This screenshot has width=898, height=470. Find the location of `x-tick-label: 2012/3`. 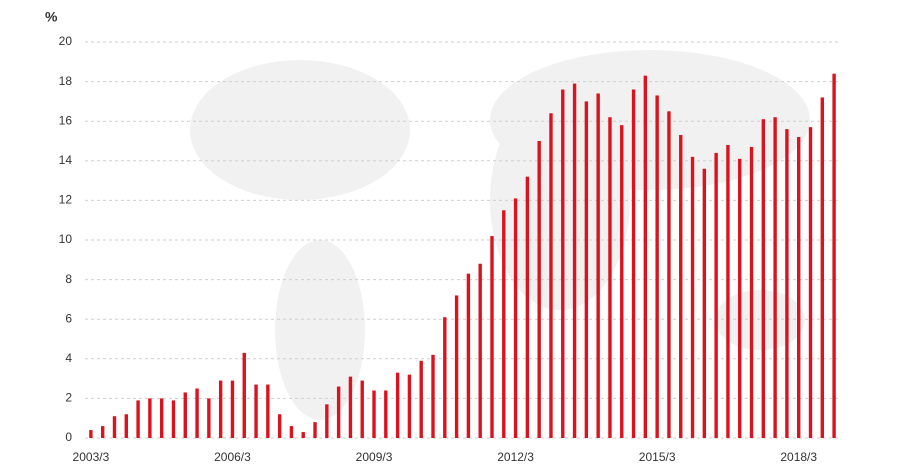

x-tick-label: 2012/3 is located at coordinates (515, 457).